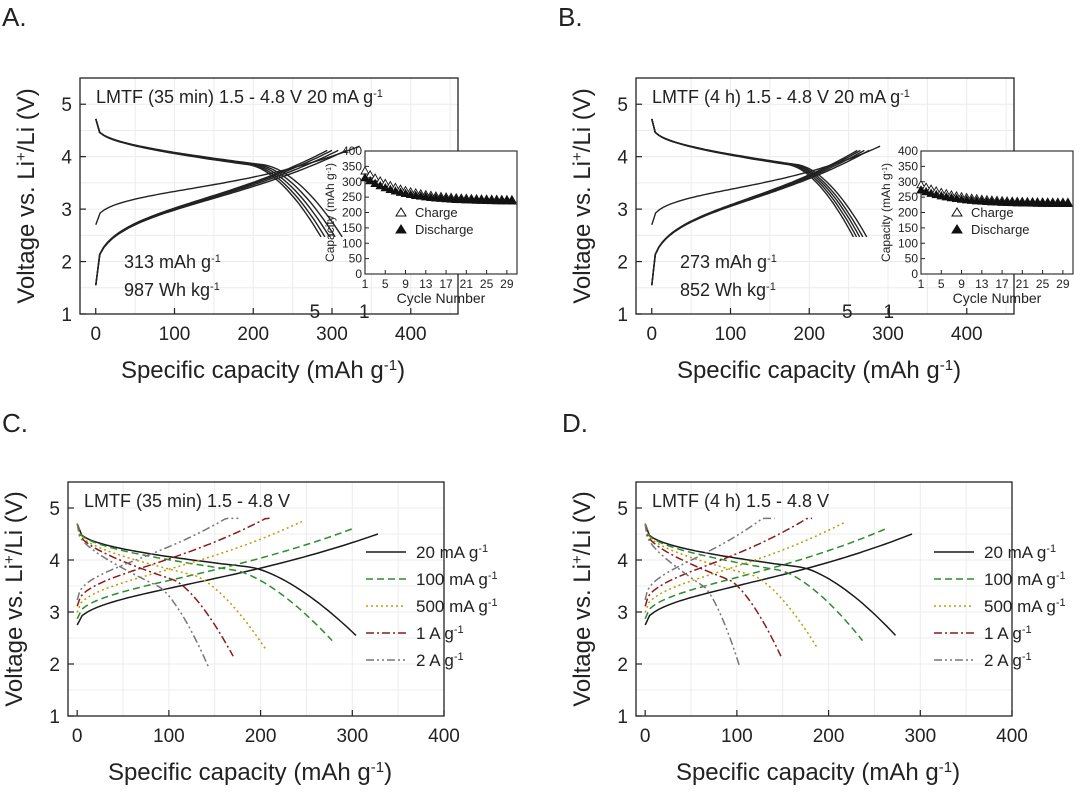  I want to click on energy-annotation-main: 852 Wh kg, so click(723, 290).